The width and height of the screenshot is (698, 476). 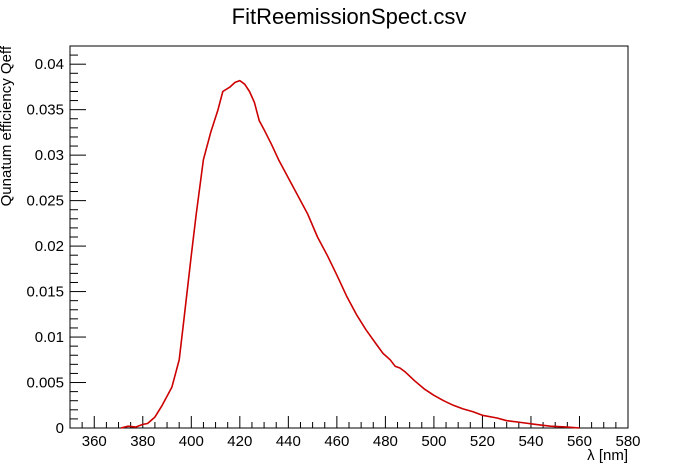 What do you see at coordinates (49, 246) in the screenshot?
I see `y-tick-label: 0.02` at bounding box center [49, 246].